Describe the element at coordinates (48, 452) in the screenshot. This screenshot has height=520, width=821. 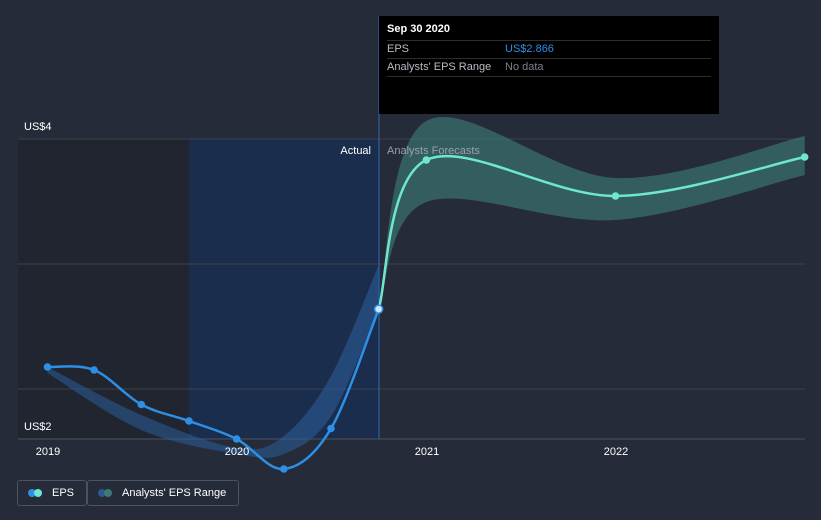
I see `x-tick-label-2019: 2019` at that location.